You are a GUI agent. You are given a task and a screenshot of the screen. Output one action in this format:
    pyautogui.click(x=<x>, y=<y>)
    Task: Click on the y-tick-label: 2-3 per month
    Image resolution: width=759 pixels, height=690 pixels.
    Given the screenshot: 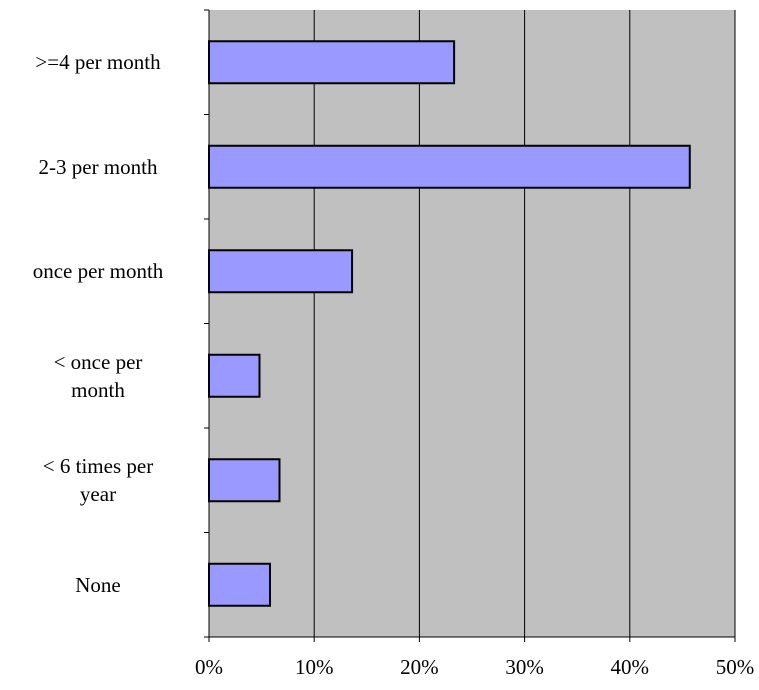 What is the action you would take?
    pyautogui.click(x=98, y=166)
    